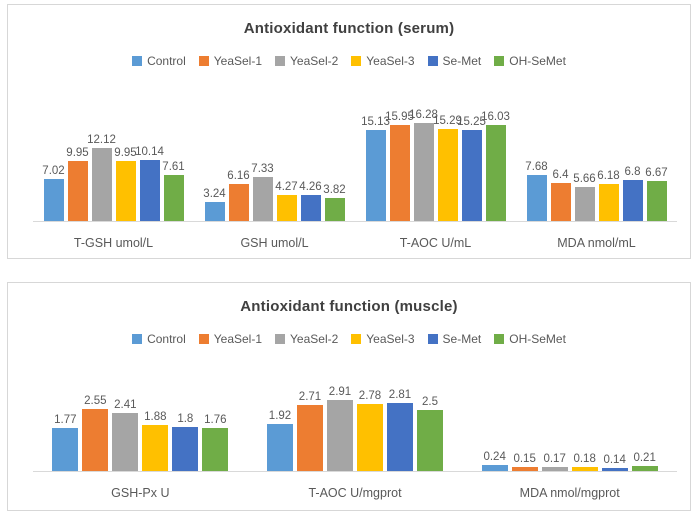 This screenshot has height=520, width=700. I want to click on bar-column: 15.13, so click(375, 168).